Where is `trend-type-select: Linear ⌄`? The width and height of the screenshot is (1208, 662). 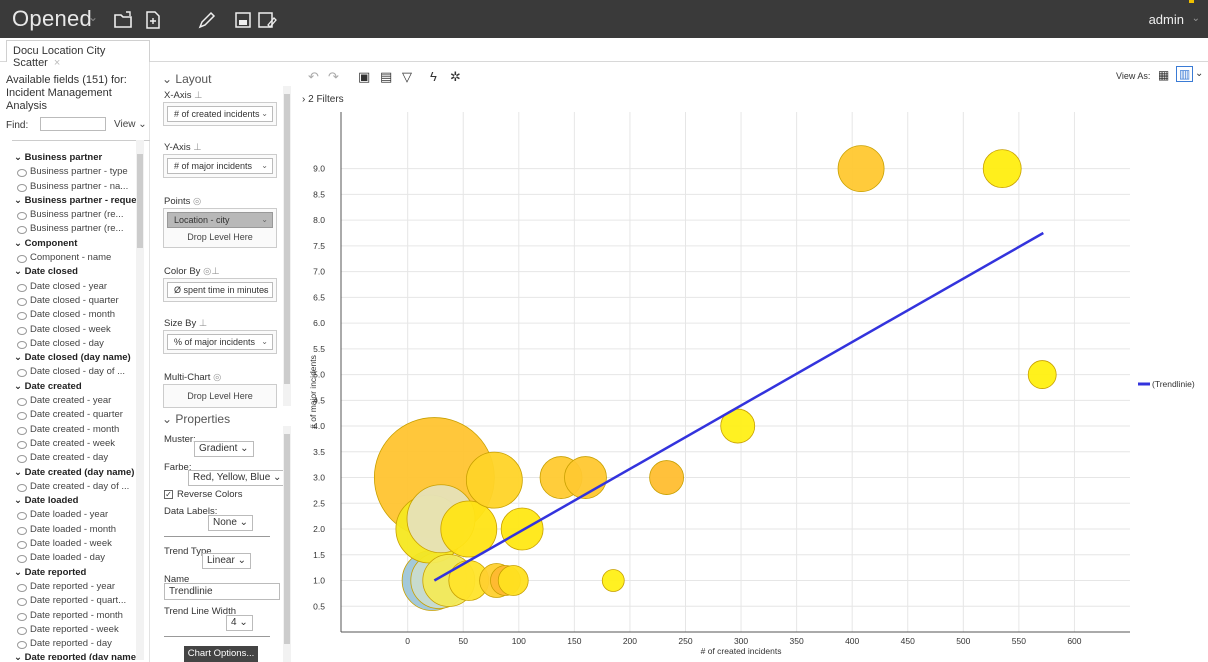
trend-type-select: Linear ⌄ is located at coordinates (226, 561).